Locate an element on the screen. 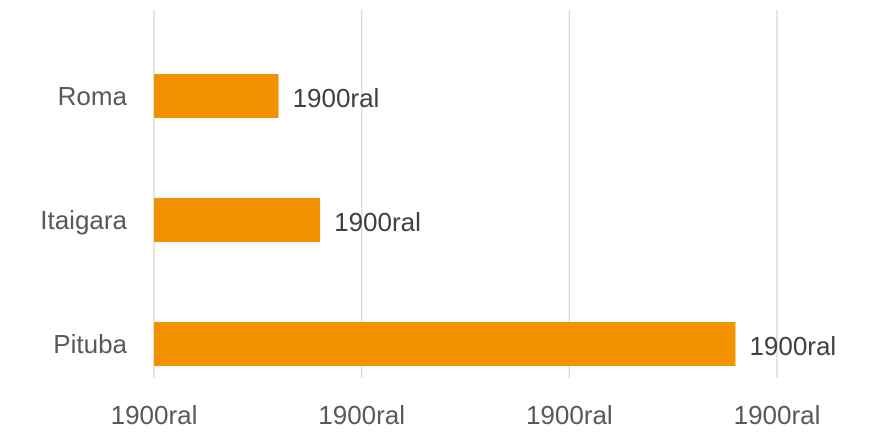 This screenshot has height=432, width=873. bar-pituba is located at coordinates (445, 344).